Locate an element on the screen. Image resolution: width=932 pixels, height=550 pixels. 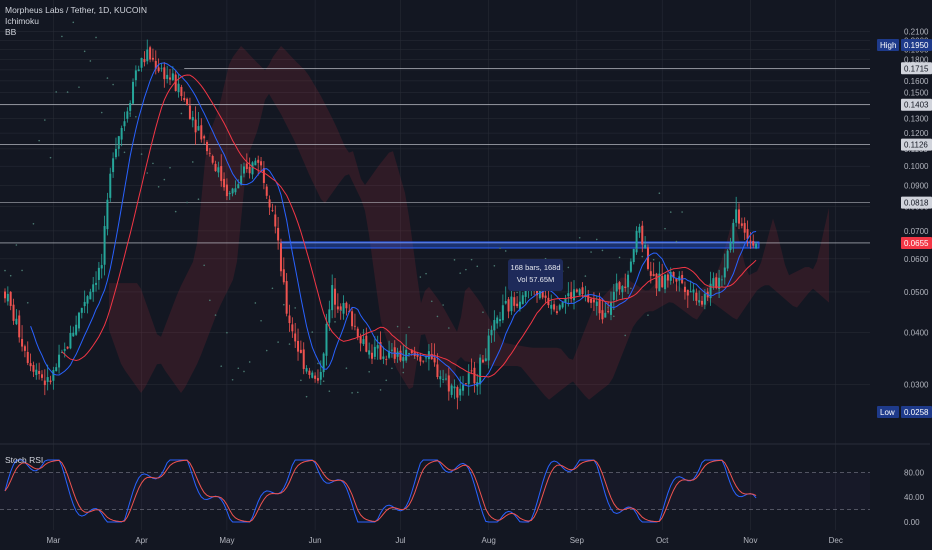
price-tick-label: 0.1800 is located at coordinates (916, 60).